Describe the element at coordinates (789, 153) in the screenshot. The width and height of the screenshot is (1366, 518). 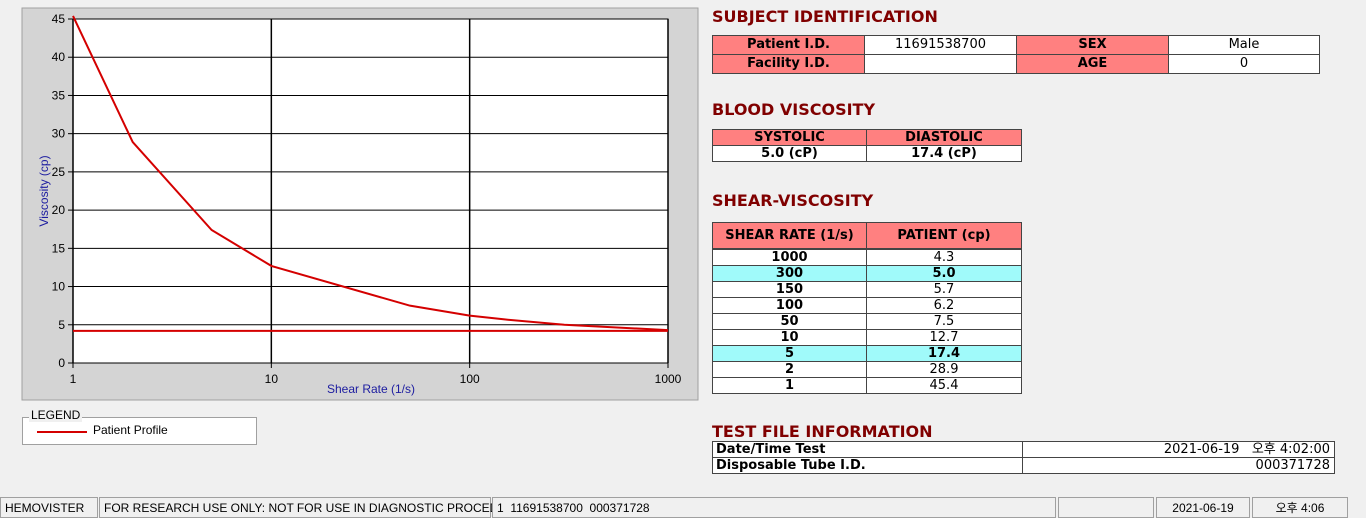
I see `value-cell: 5.0 (cP)` at that location.